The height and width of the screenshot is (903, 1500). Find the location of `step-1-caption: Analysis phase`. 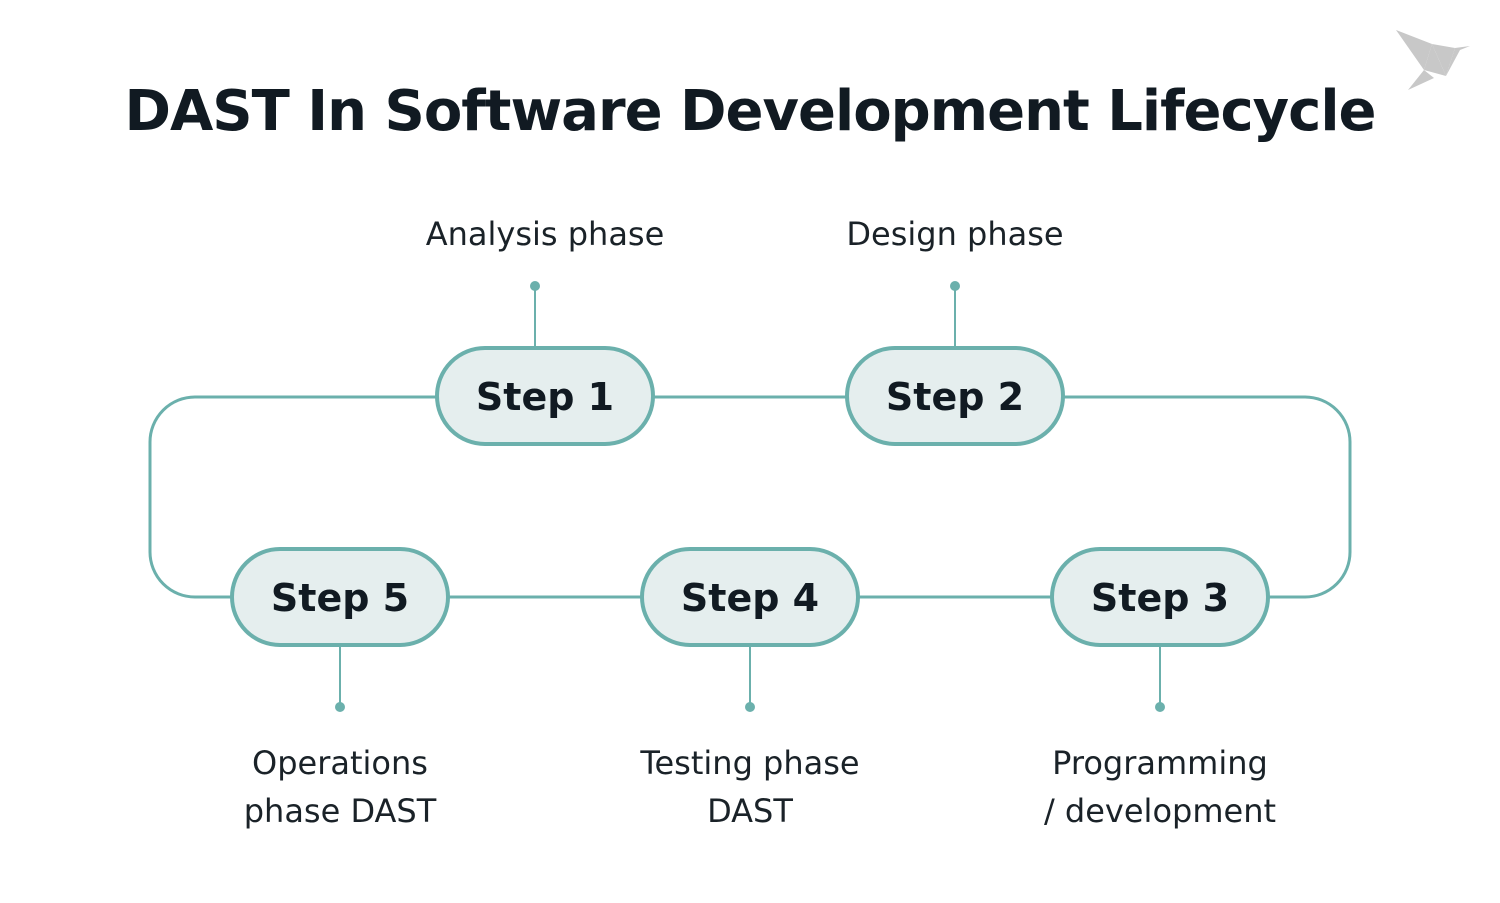

step-1-caption: Analysis phase is located at coordinates (545, 234).